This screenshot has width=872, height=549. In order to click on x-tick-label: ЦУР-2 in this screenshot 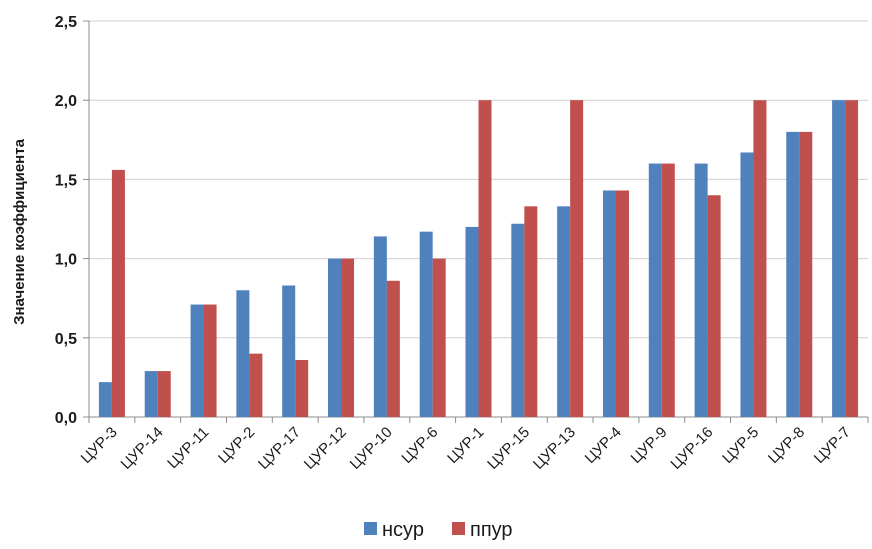, I will do `click(236, 445)`.